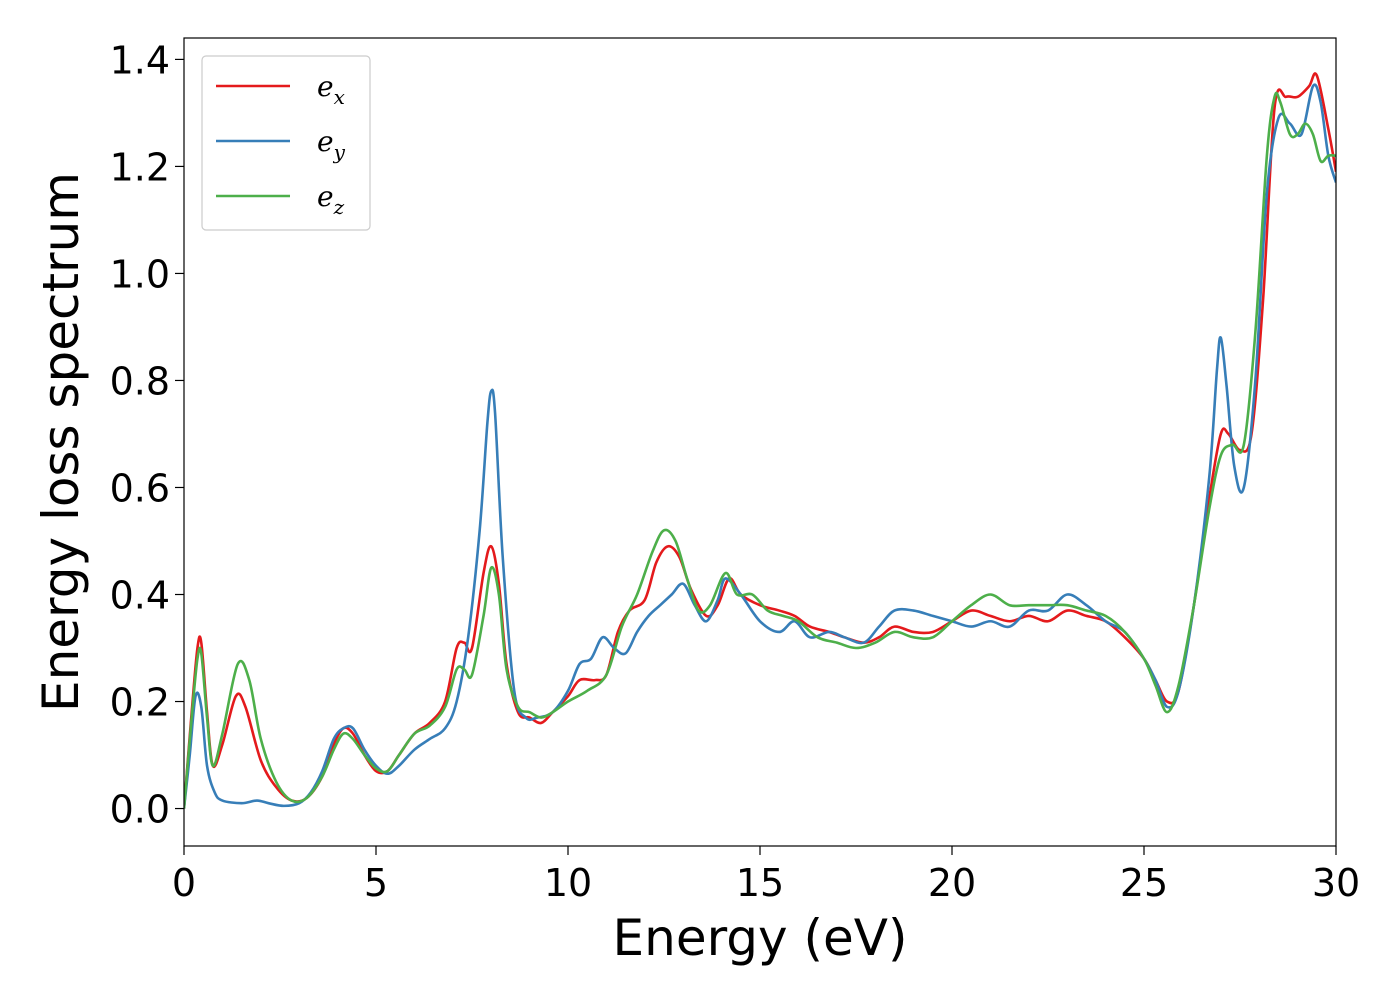 The height and width of the screenshot is (1000, 1400). Describe the element at coordinates (140, 488) in the screenshot. I see `y-tick-label: 0.6` at that location.